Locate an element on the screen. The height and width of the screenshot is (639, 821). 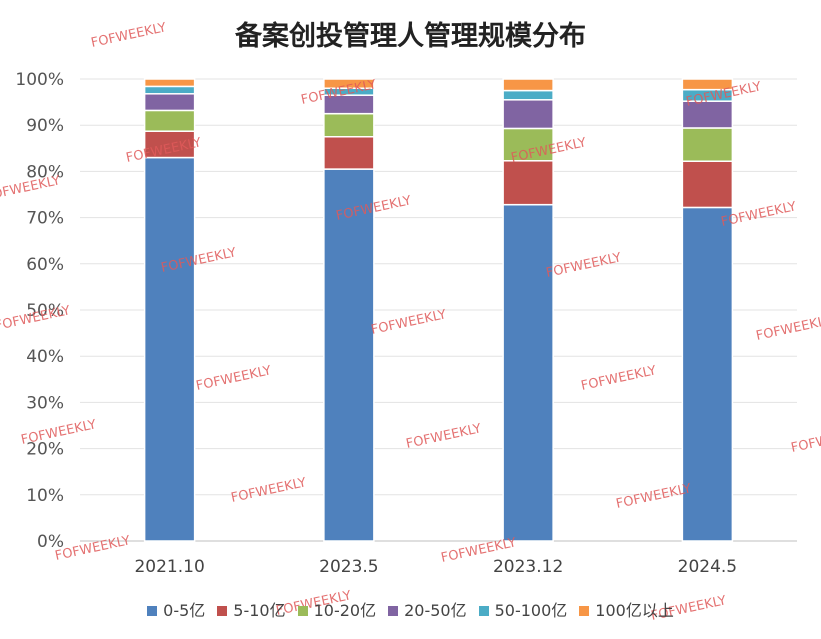
legend-item: 100亿以上 is located at coordinates (626, 609).